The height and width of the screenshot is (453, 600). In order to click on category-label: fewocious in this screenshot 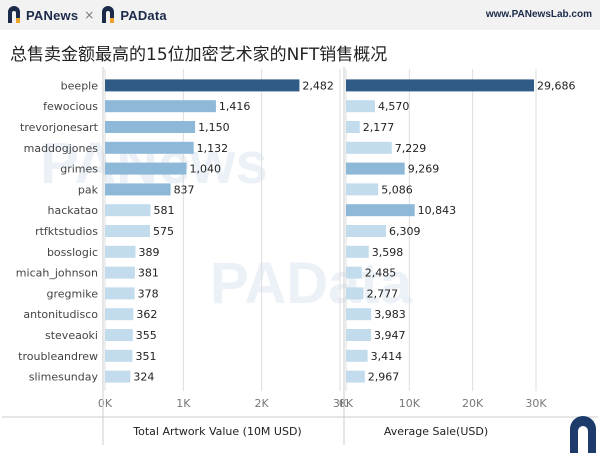, I will do `click(70, 106)`.